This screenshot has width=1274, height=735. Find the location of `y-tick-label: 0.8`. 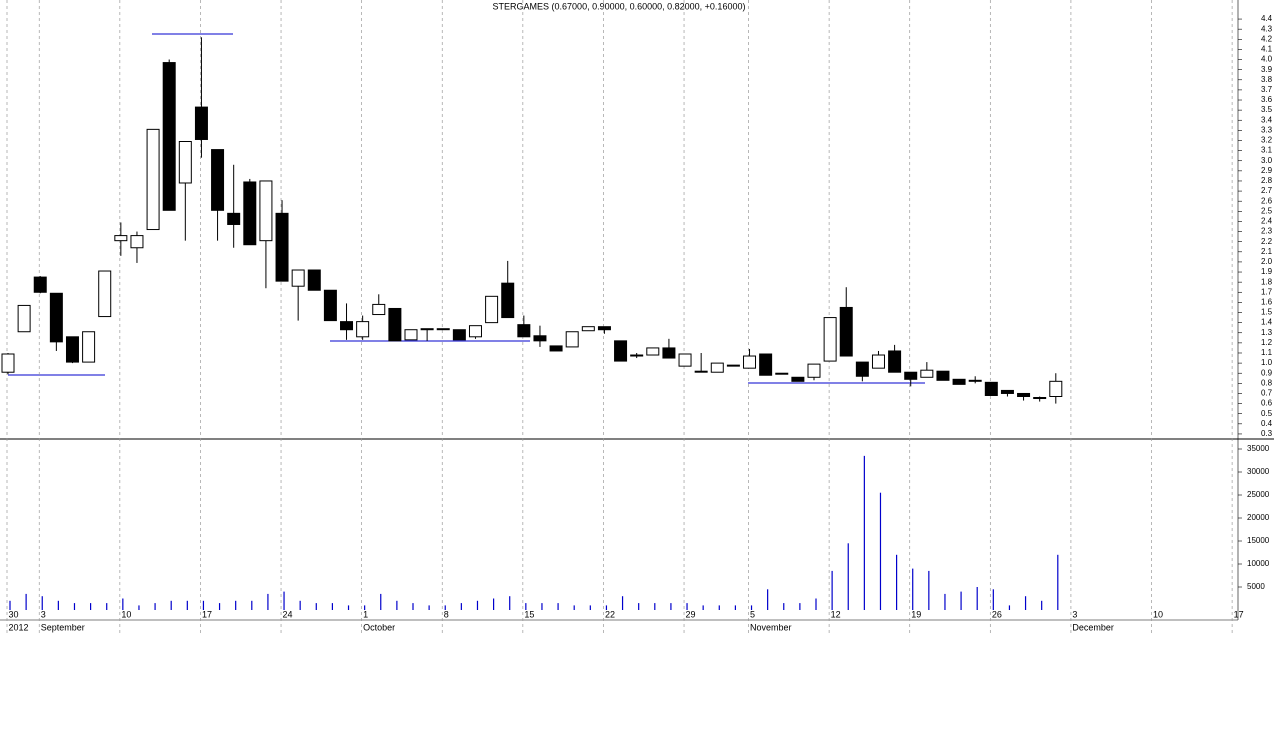

y-tick-label: 0.8 is located at coordinates (1267, 382).